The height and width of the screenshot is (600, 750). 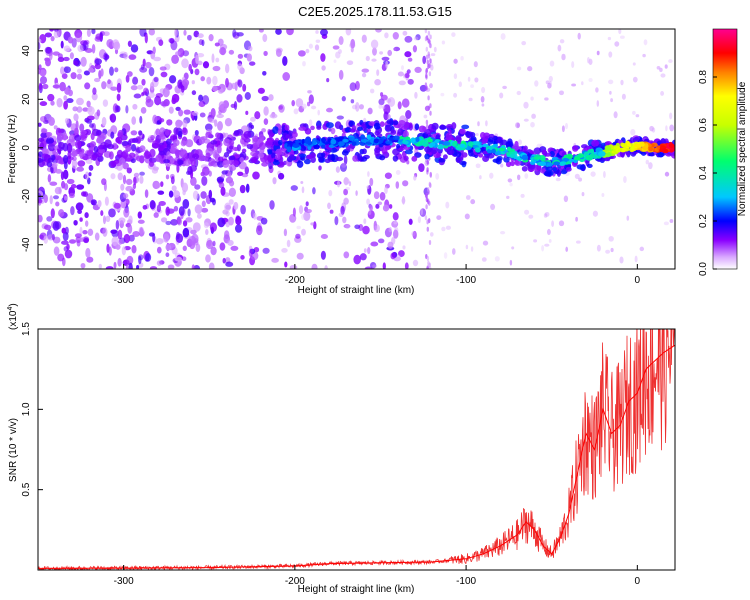 What do you see at coordinates (295, 280) in the screenshot?
I see `x-tick-label: -200` at bounding box center [295, 280].